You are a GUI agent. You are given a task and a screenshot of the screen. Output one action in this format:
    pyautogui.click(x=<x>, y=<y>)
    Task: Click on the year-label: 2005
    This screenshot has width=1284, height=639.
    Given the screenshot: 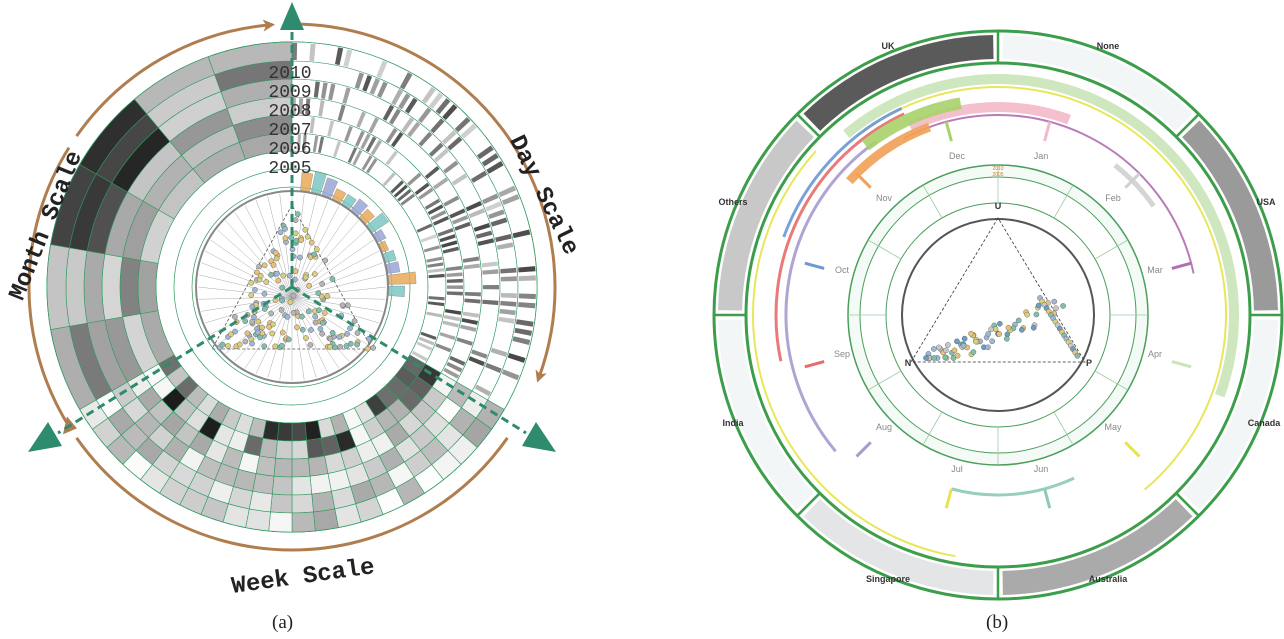 What is the action you would take?
    pyautogui.click(x=289, y=169)
    